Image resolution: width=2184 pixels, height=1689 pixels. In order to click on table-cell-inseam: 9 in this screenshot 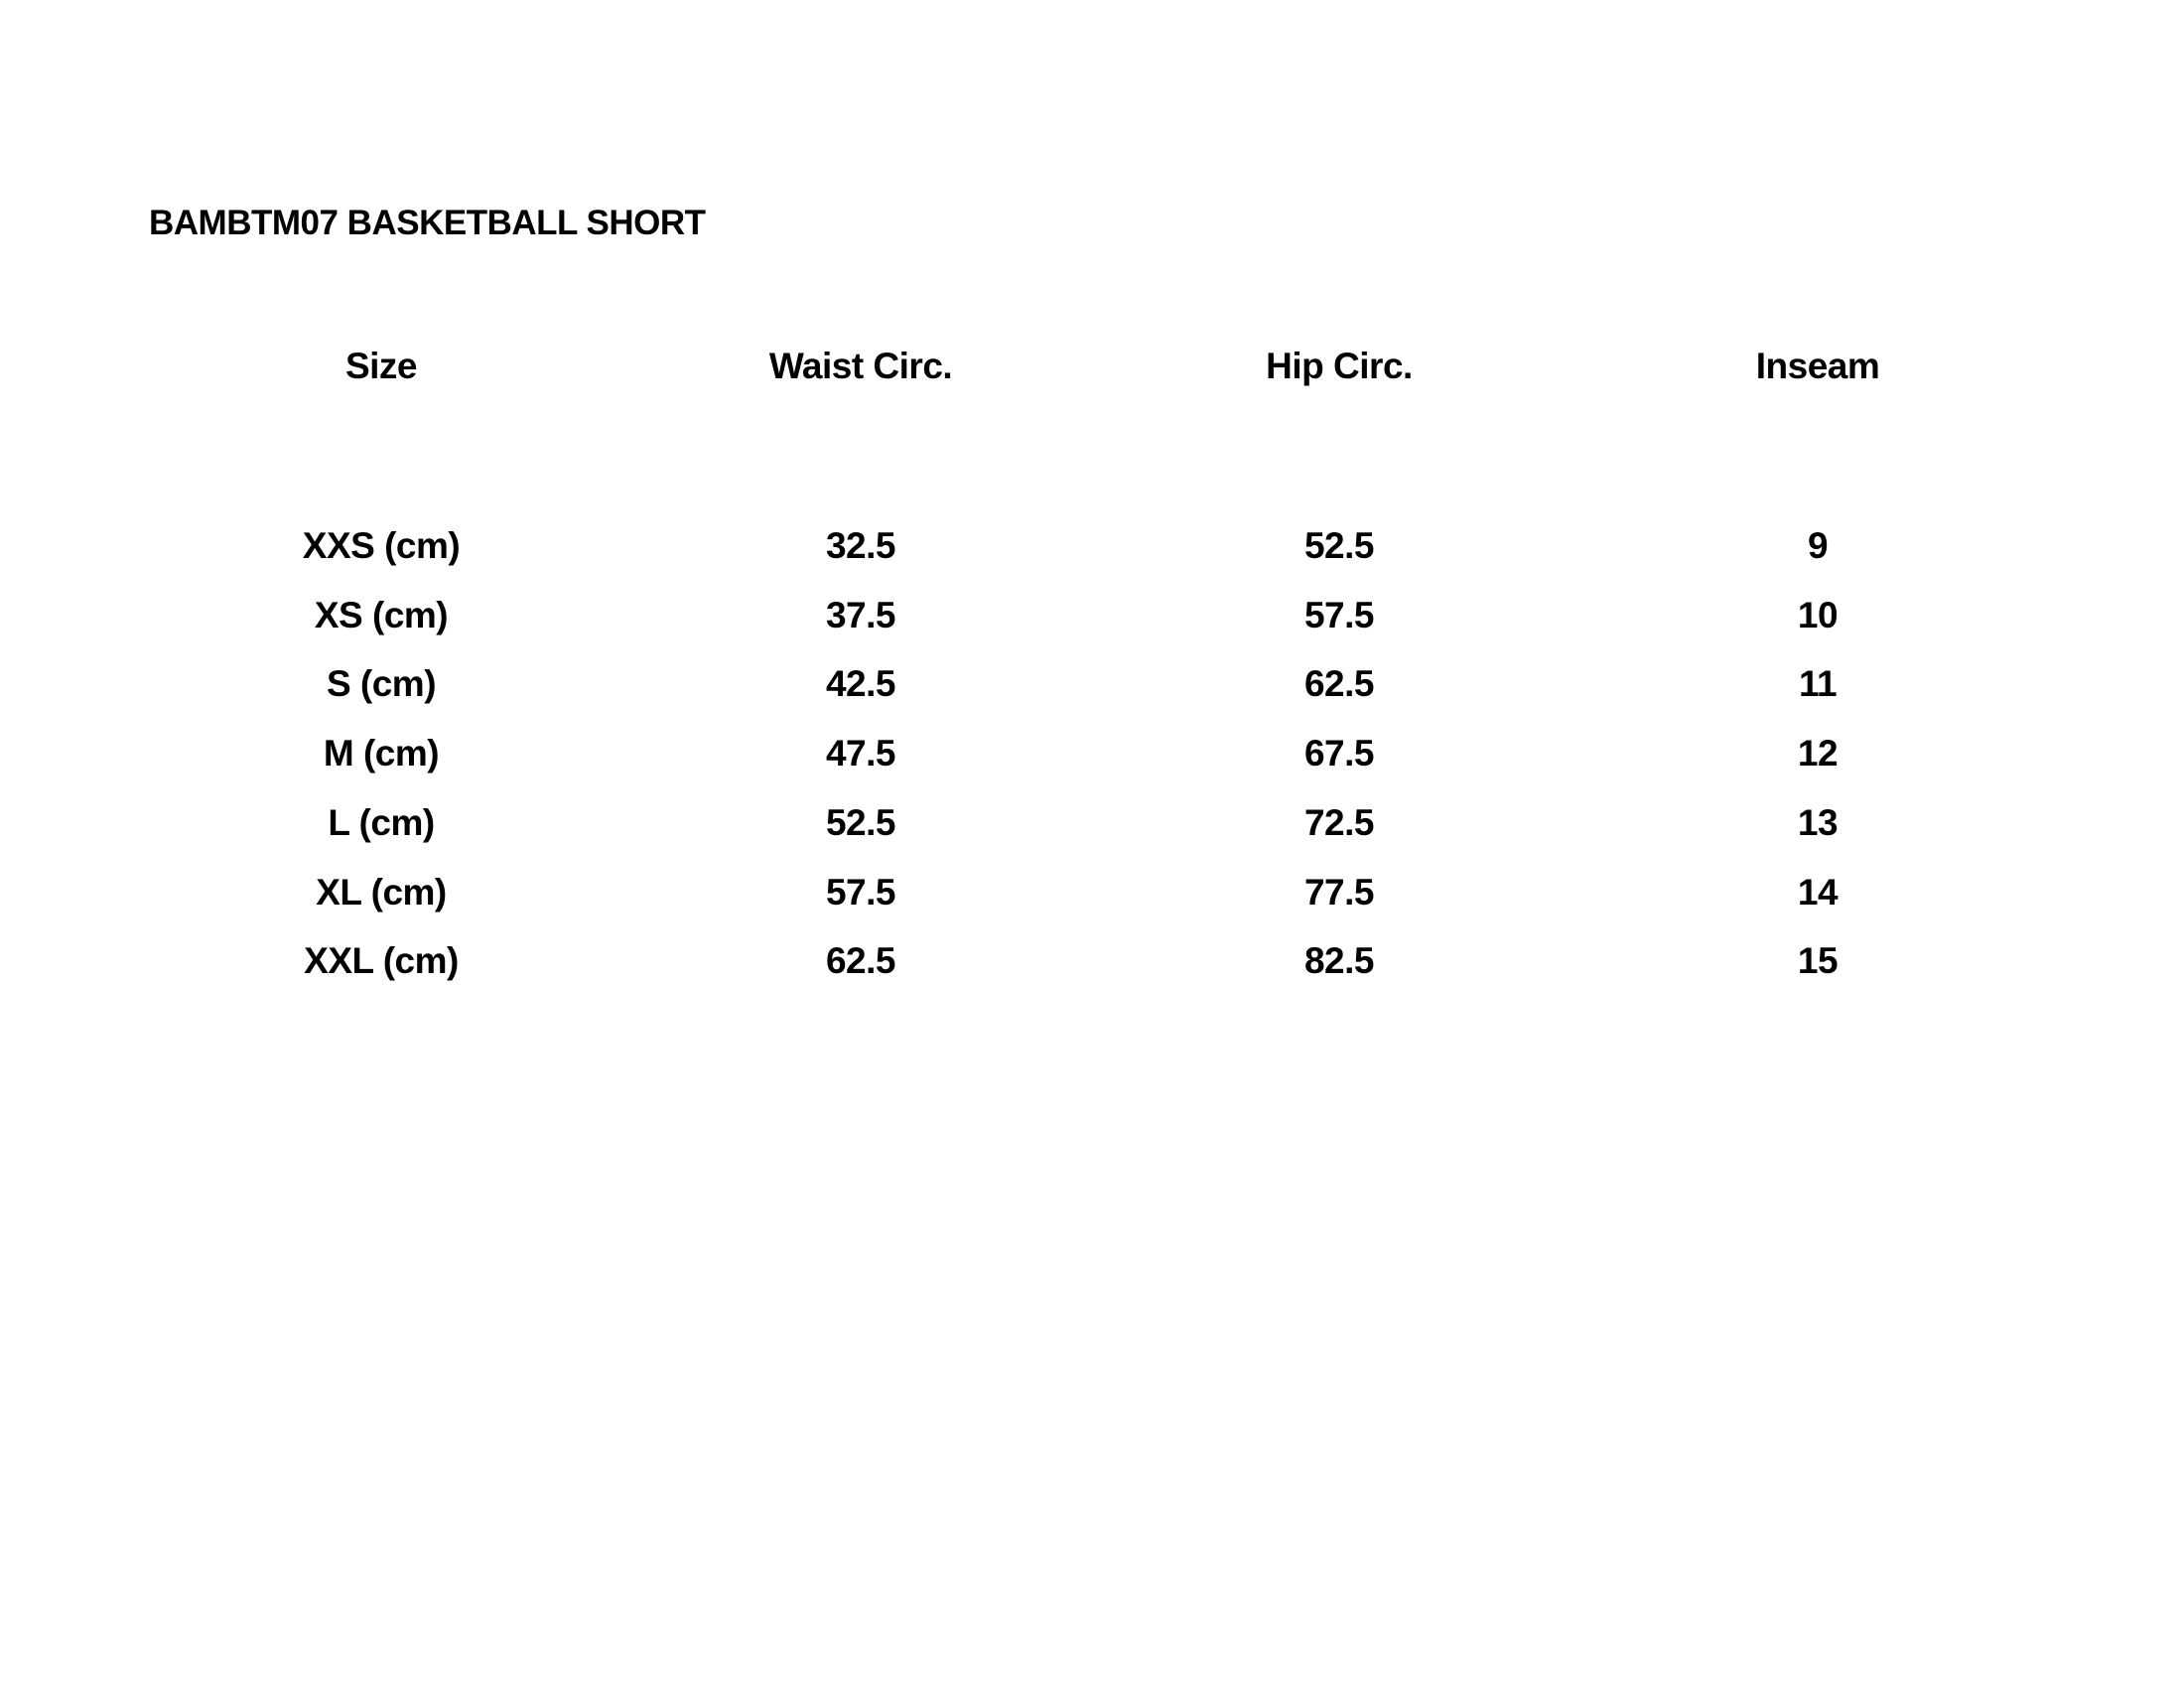, I will do `click(1818, 546)`.